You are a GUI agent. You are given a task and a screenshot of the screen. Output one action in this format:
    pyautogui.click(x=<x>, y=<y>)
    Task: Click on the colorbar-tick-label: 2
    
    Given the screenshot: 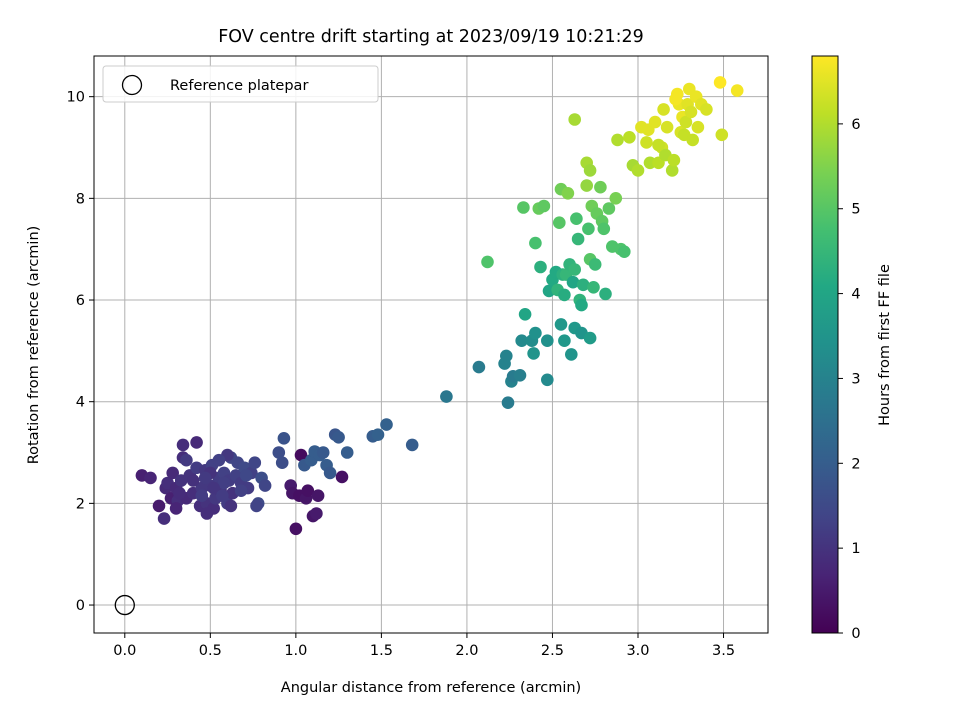 What is the action you would take?
    pyautogui.click(x=855, y=464)
    